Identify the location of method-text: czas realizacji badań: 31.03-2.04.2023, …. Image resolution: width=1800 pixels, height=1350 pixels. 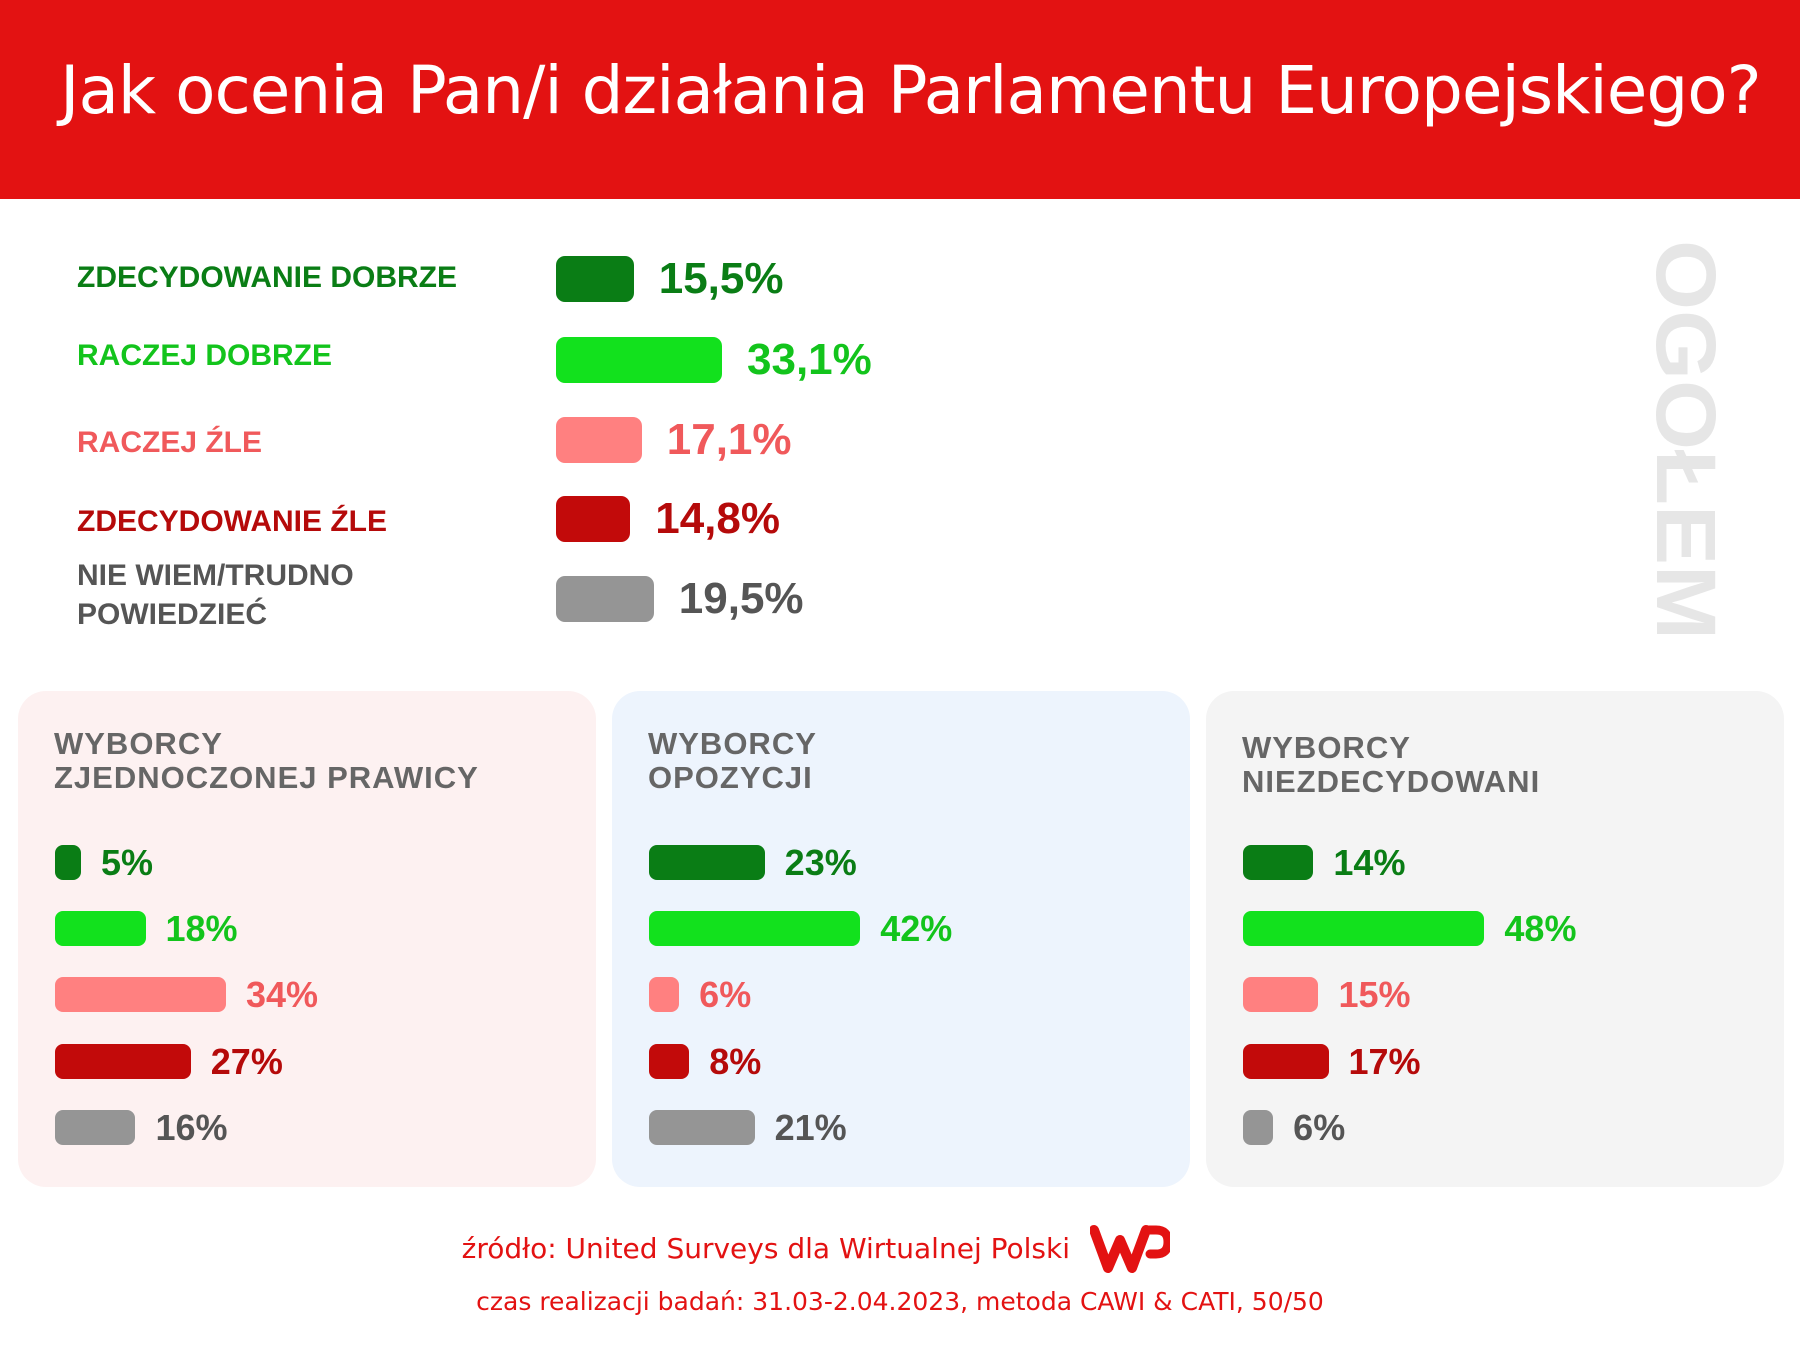
(900, 1301).